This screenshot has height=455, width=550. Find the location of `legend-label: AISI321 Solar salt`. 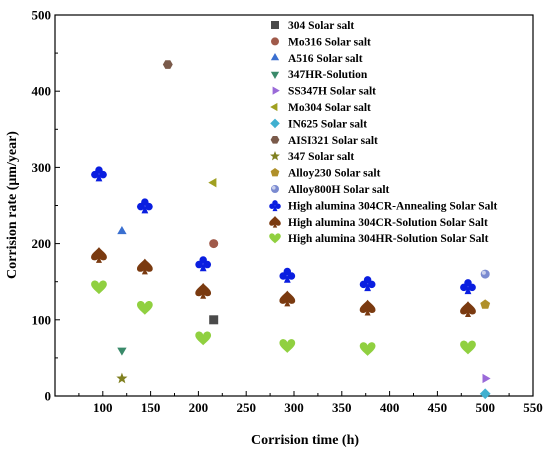

legend-label: AISI321 Solar salt is located at coordinates (333, 141).